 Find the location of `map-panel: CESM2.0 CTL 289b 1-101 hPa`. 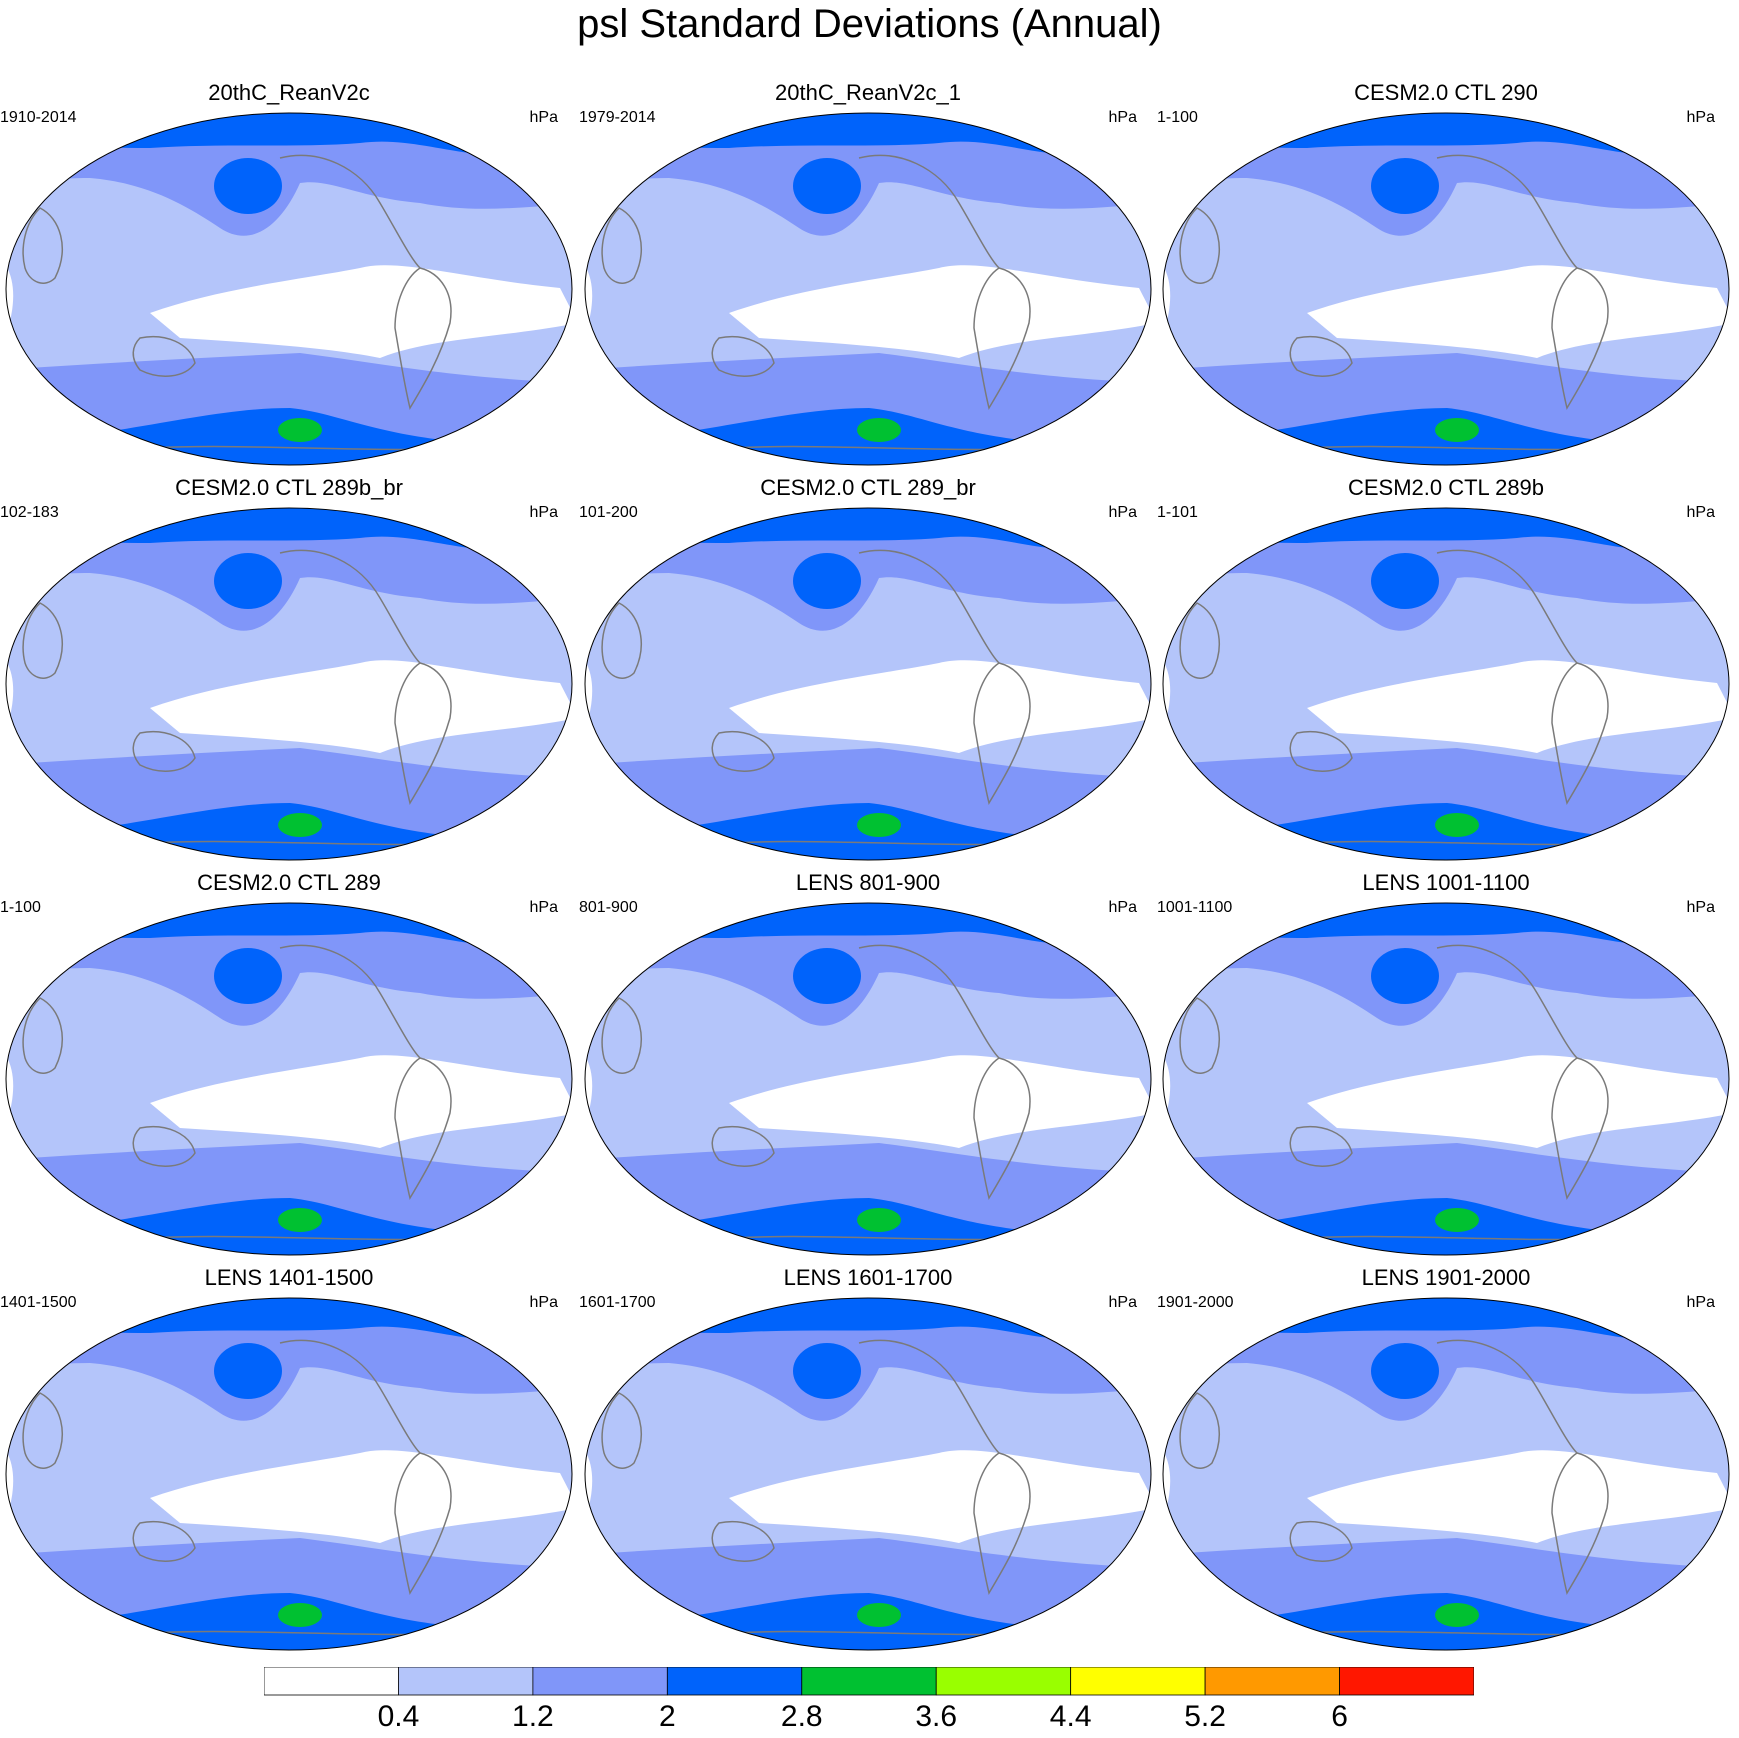

map-panel: CESM2.0 CTL 289b 1-101 hPa is located at coordinates (1446, 670).